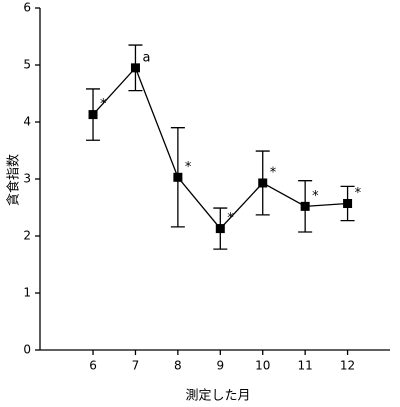 The width and height of the screenshot is (400, 407). Describe the element at coordinates (27, 8) in the screenshot. I see `y-tick-label: 6` at that location.